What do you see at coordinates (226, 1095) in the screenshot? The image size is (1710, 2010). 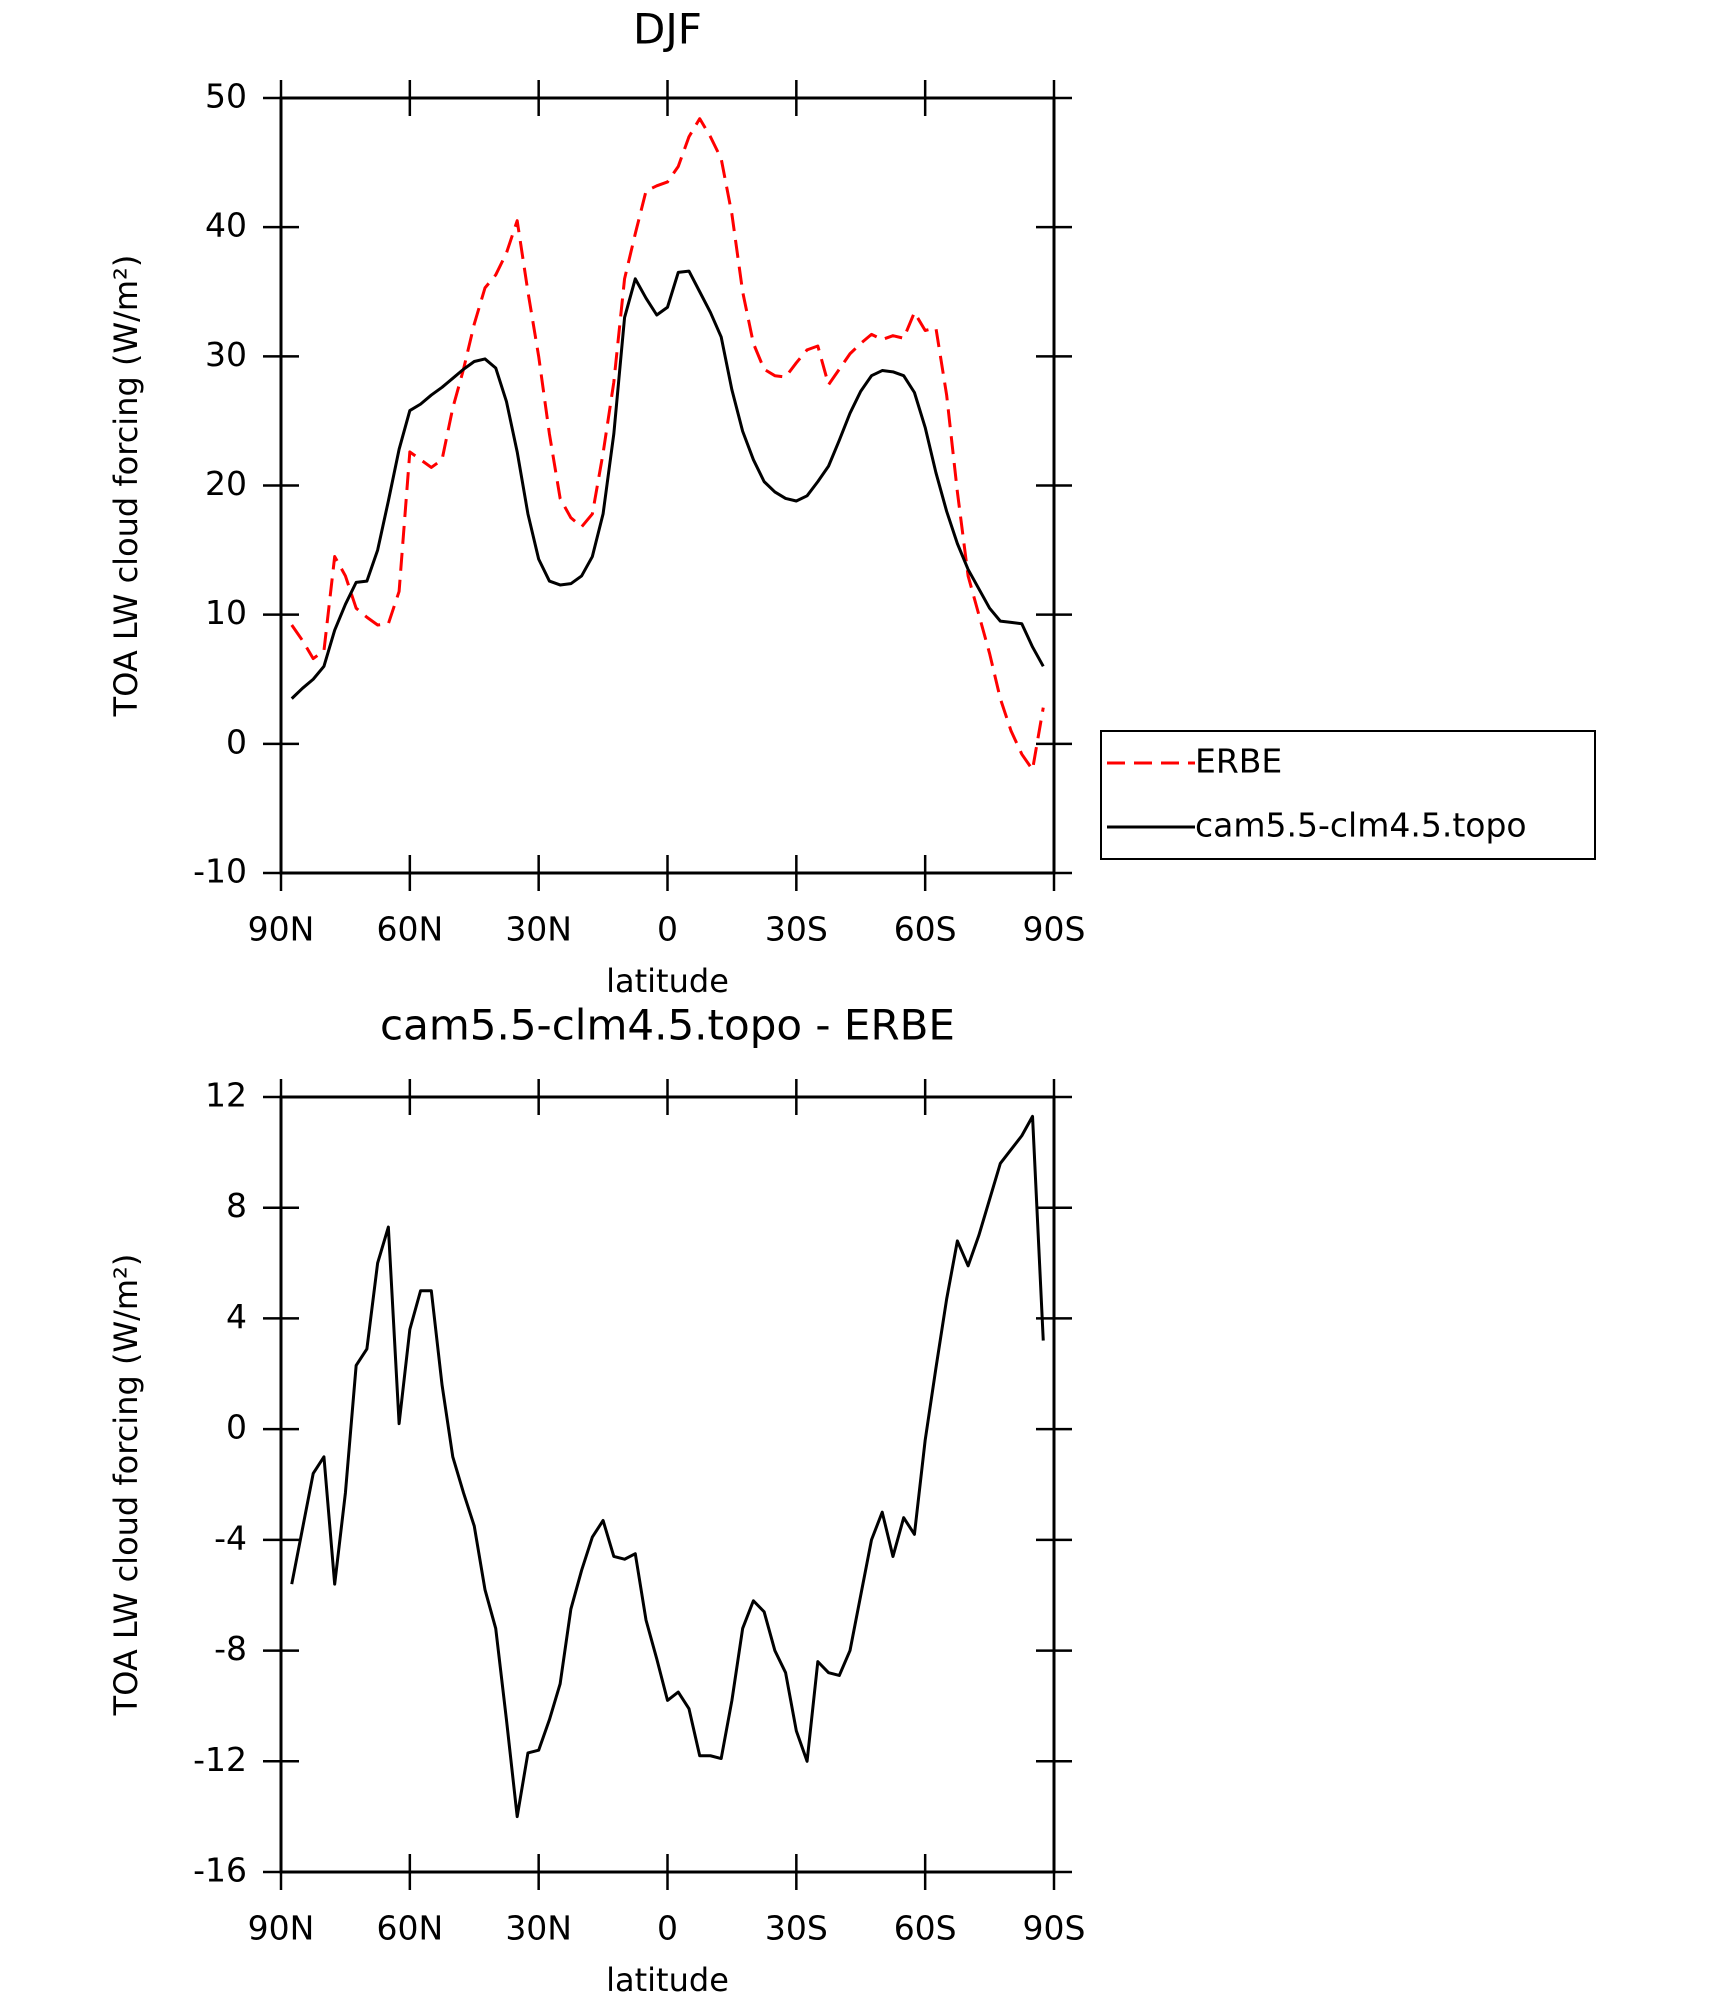 I see `y-tick-label: 12` at bounding box center [226, 1095].